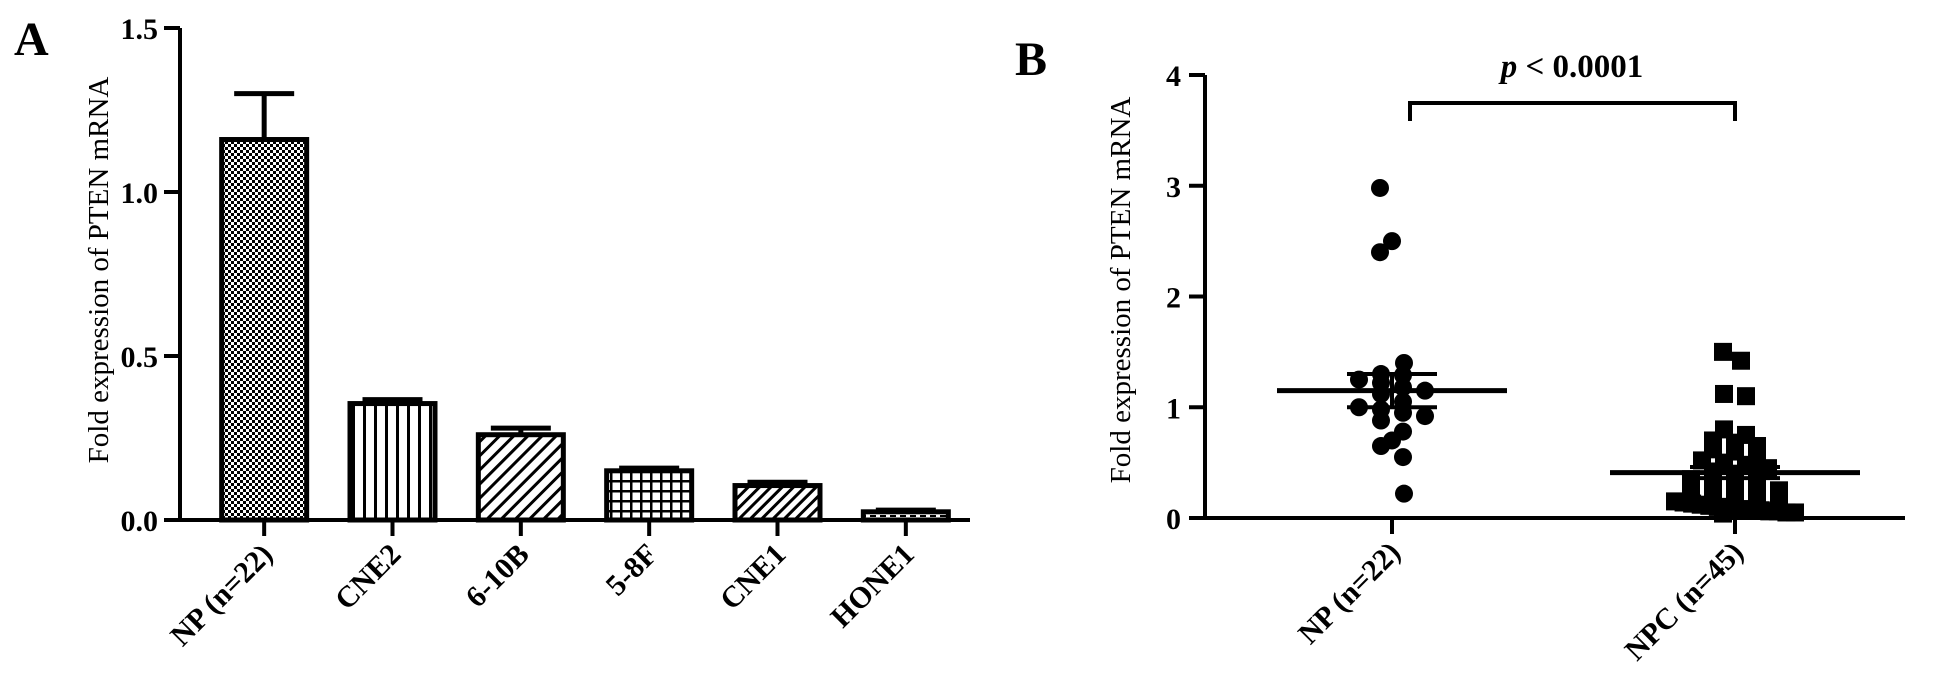  I want to click on p-value-symbol: p, so click(1508, 67).